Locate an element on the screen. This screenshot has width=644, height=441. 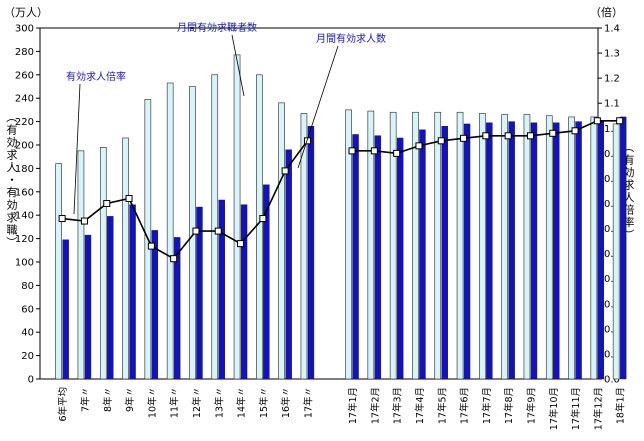
right-tick-label: 0.5 is located at coordinates (612, 254).